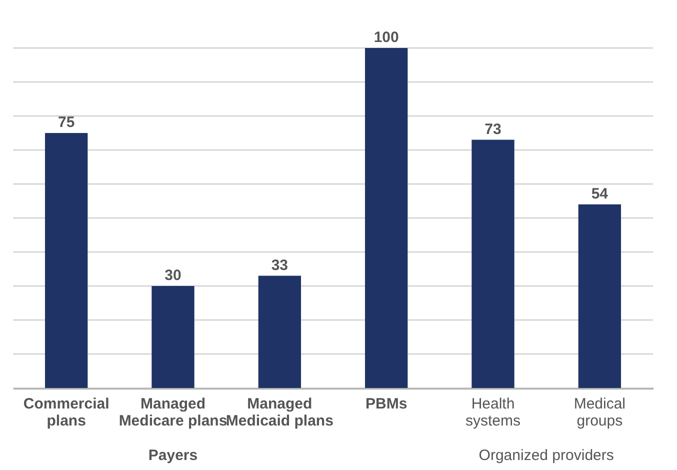  I want to click on x-tick-label: PBMs, so click(386, 404).